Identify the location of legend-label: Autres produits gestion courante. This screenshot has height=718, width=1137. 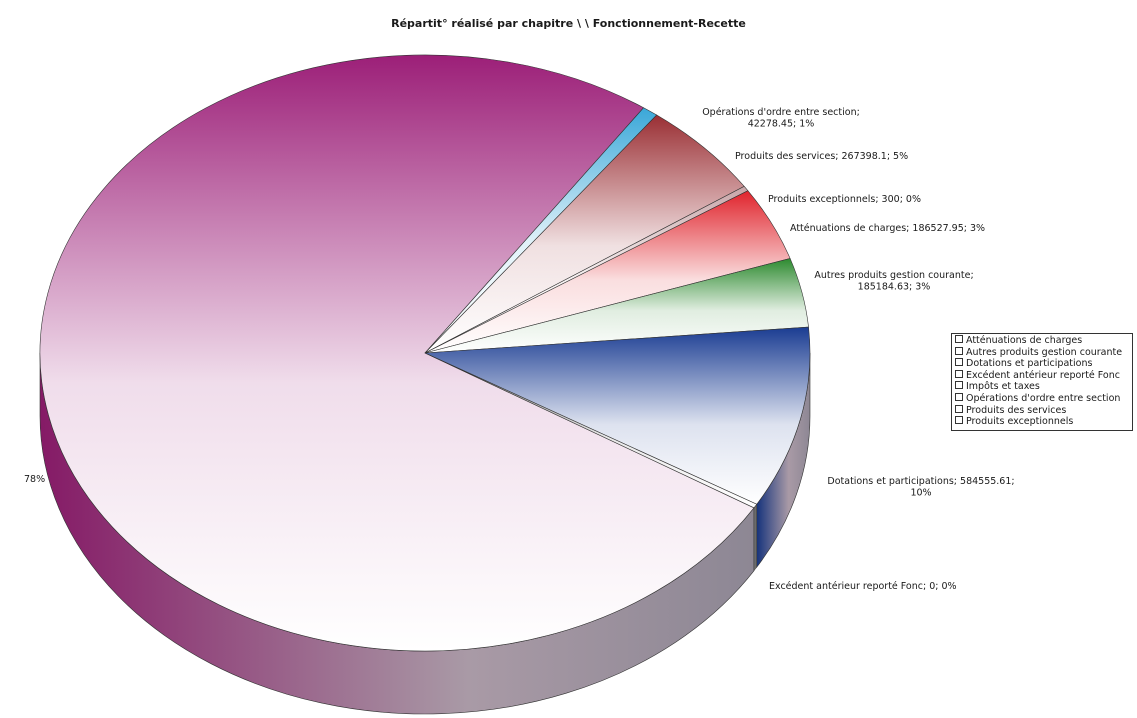
(1044, 352).